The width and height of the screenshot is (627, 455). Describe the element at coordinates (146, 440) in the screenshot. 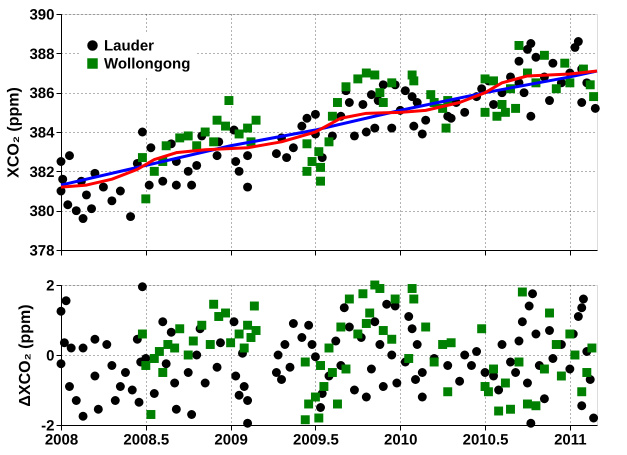

I see `x-tick-label: 2008.5` at that location.